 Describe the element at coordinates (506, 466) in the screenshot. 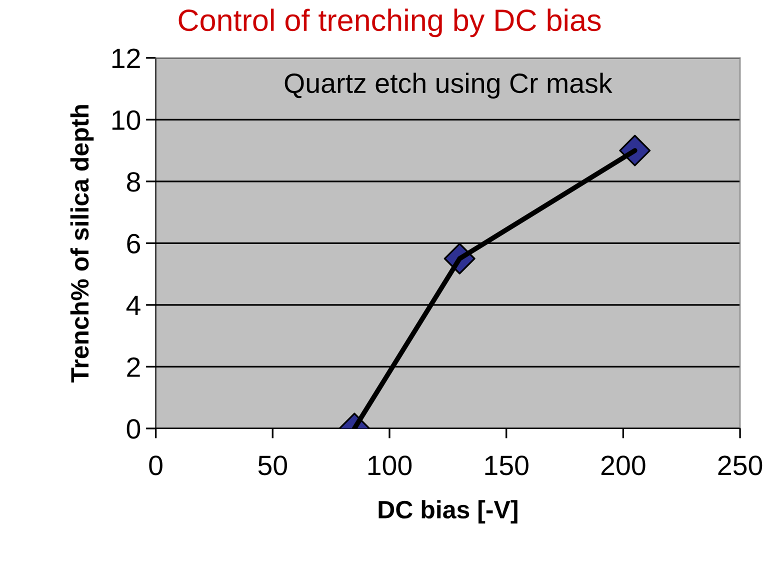

I see `x-tick-label: 150` at that location.